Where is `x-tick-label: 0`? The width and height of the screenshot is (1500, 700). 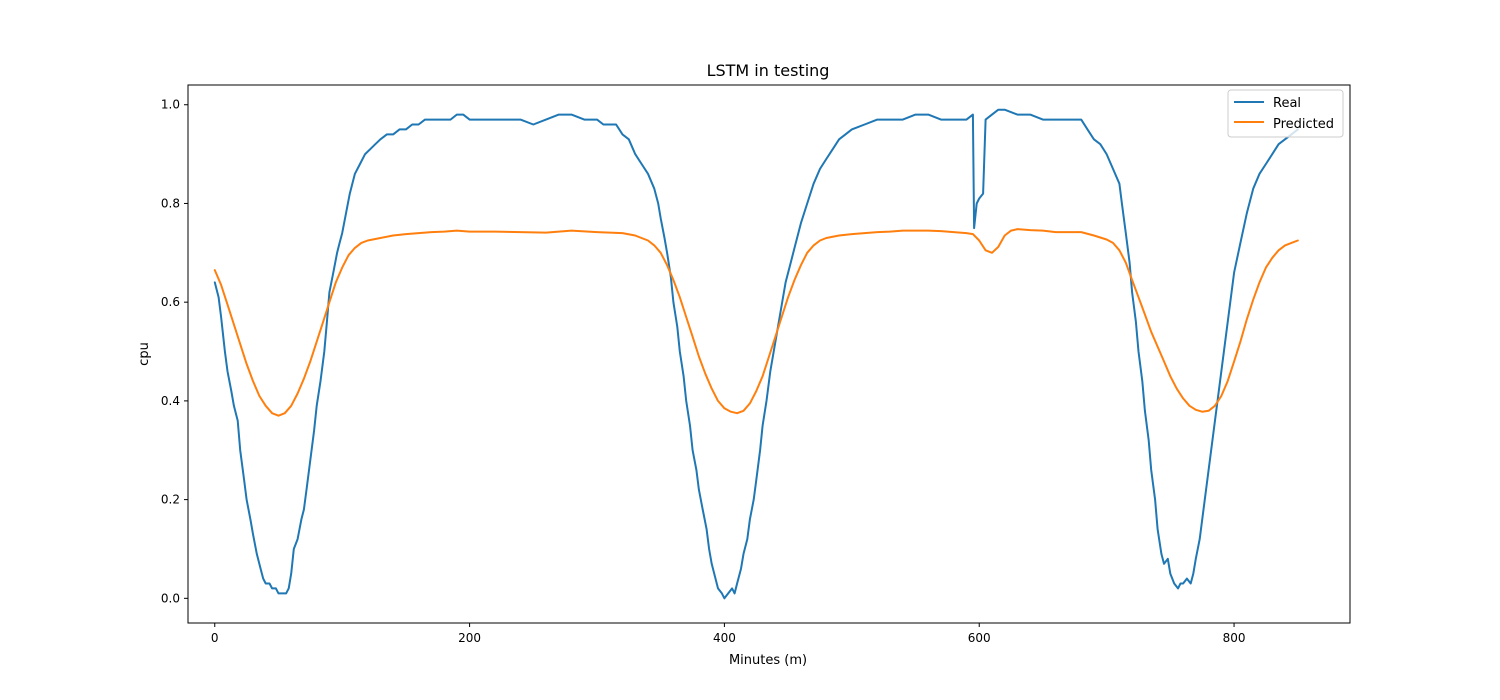 x-tick-label: 0 is located at coordinates (215, 638).